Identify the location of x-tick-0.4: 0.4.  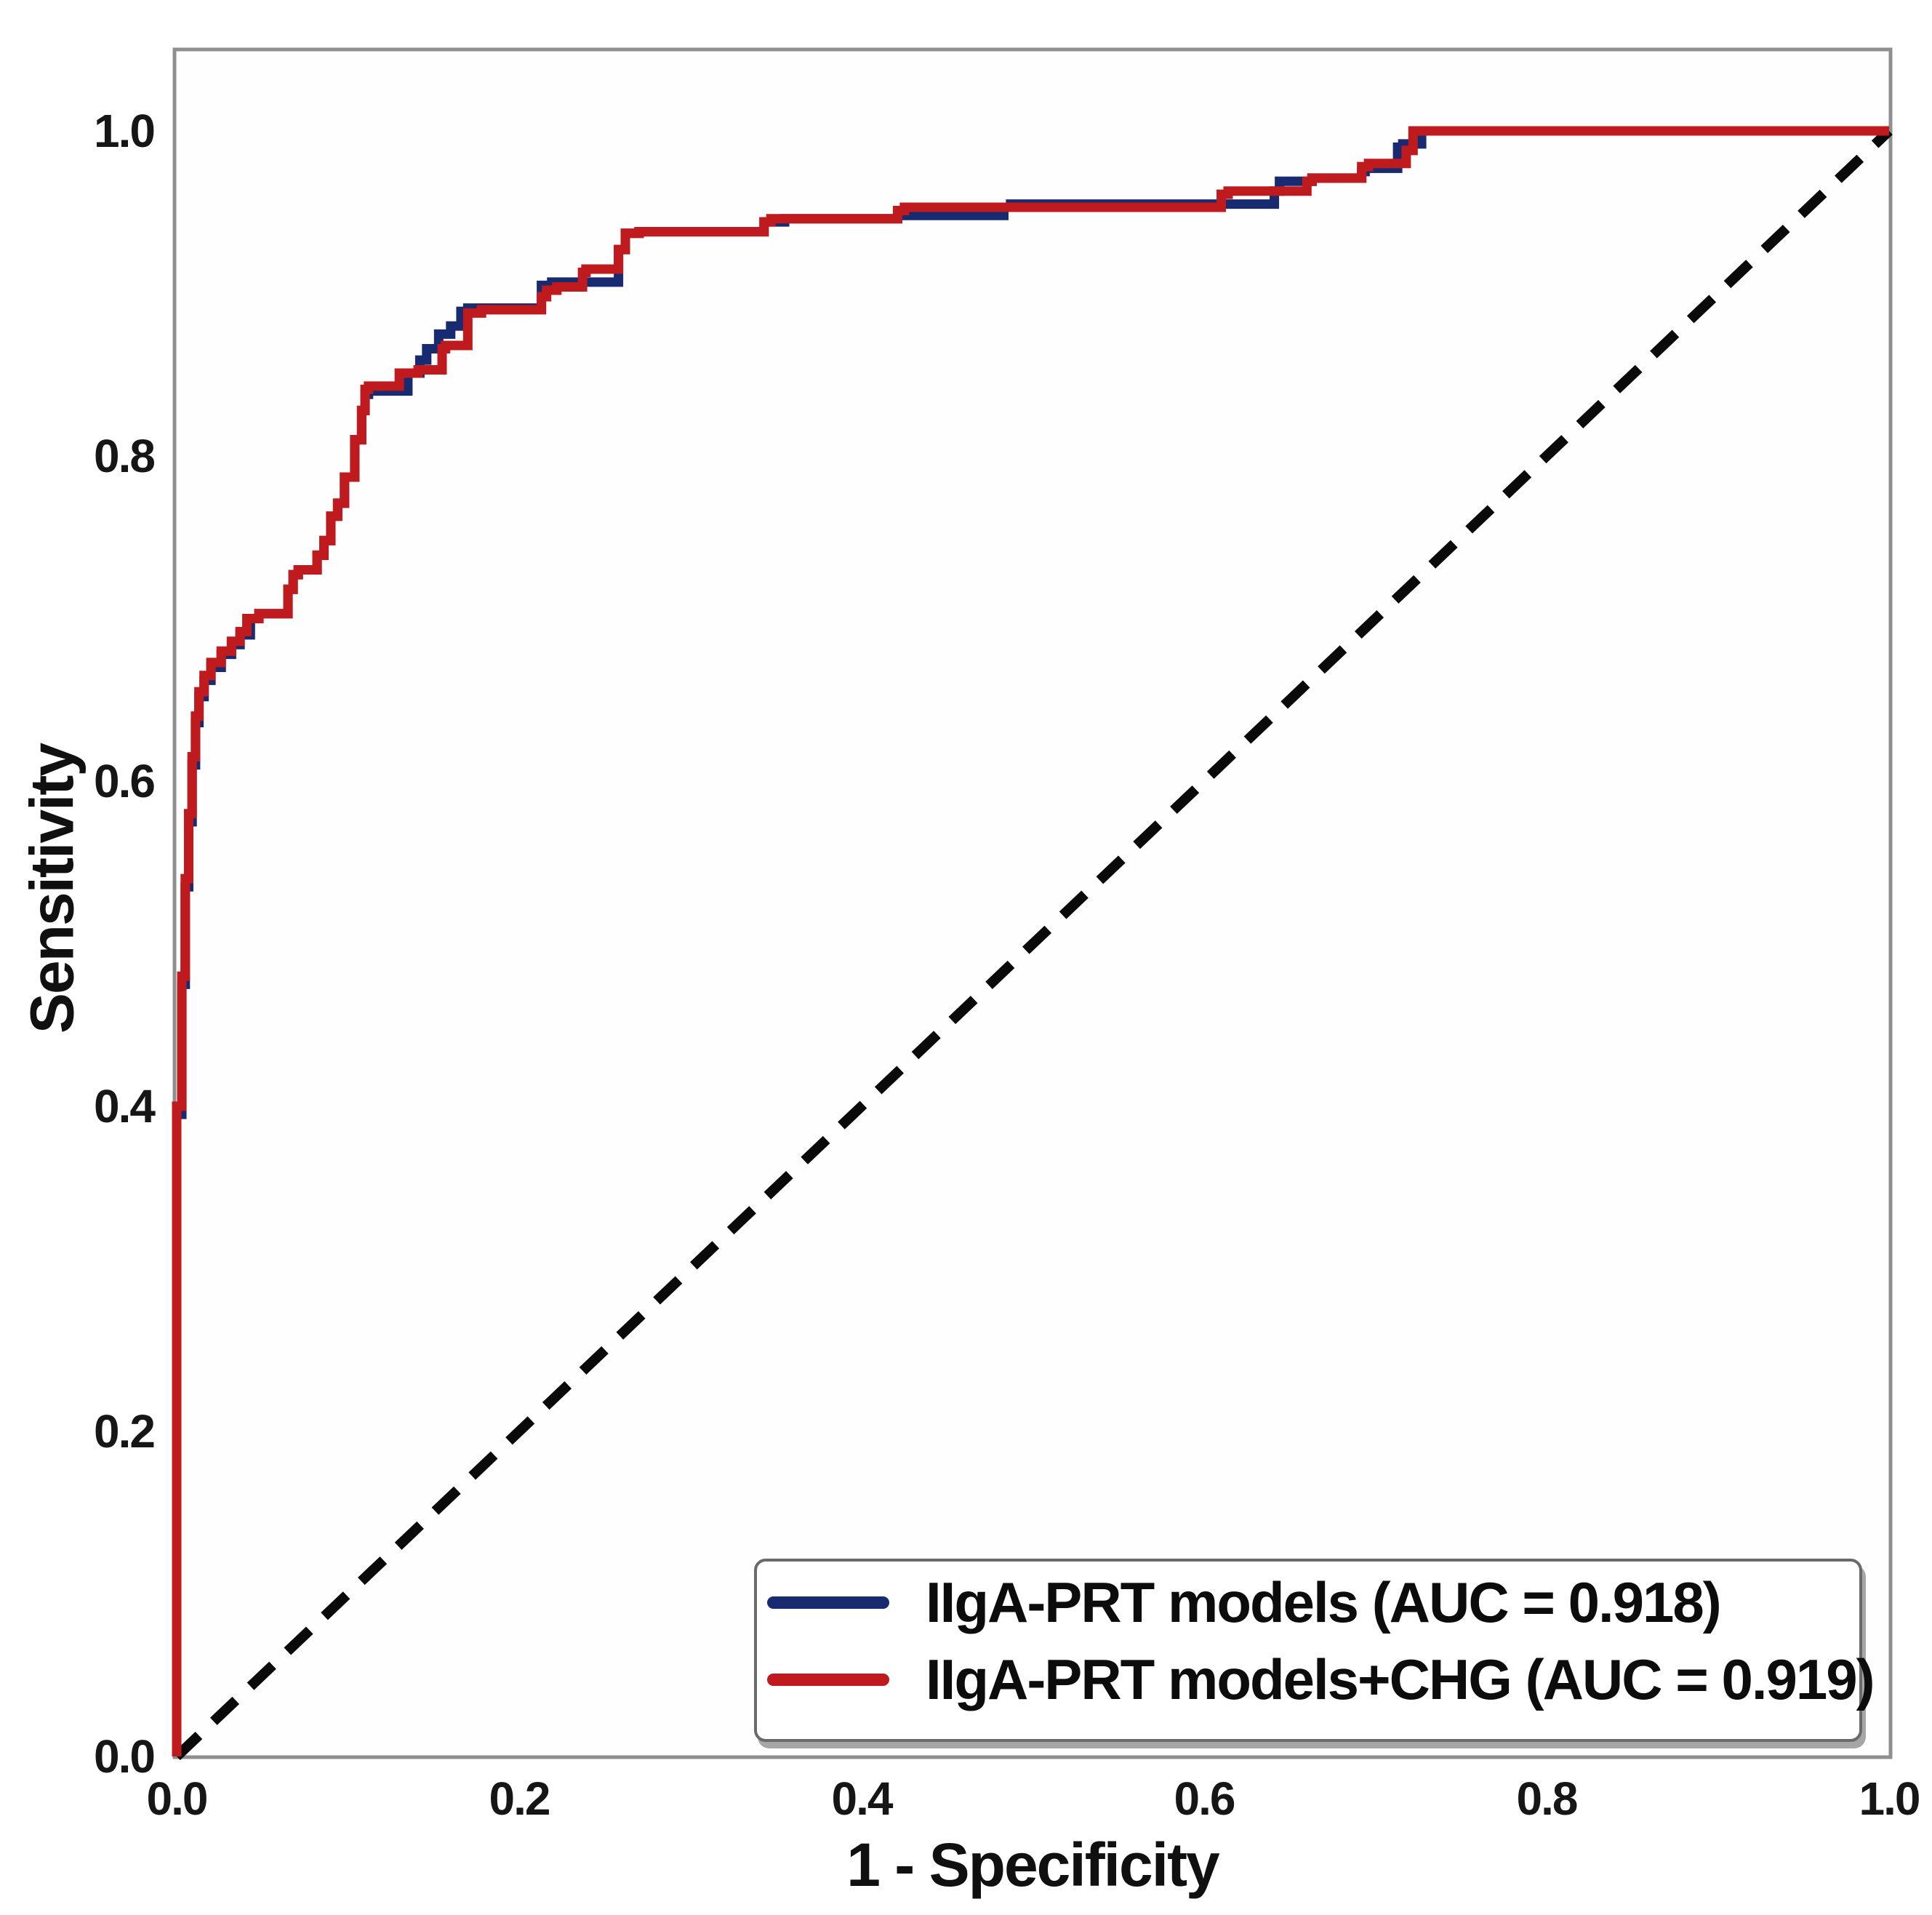
(862, 1798).